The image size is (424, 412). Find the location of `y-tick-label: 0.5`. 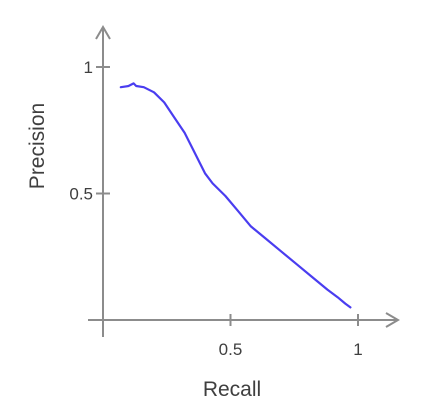

y-tick-label: 0.5 is located at coordinates (81, 194).